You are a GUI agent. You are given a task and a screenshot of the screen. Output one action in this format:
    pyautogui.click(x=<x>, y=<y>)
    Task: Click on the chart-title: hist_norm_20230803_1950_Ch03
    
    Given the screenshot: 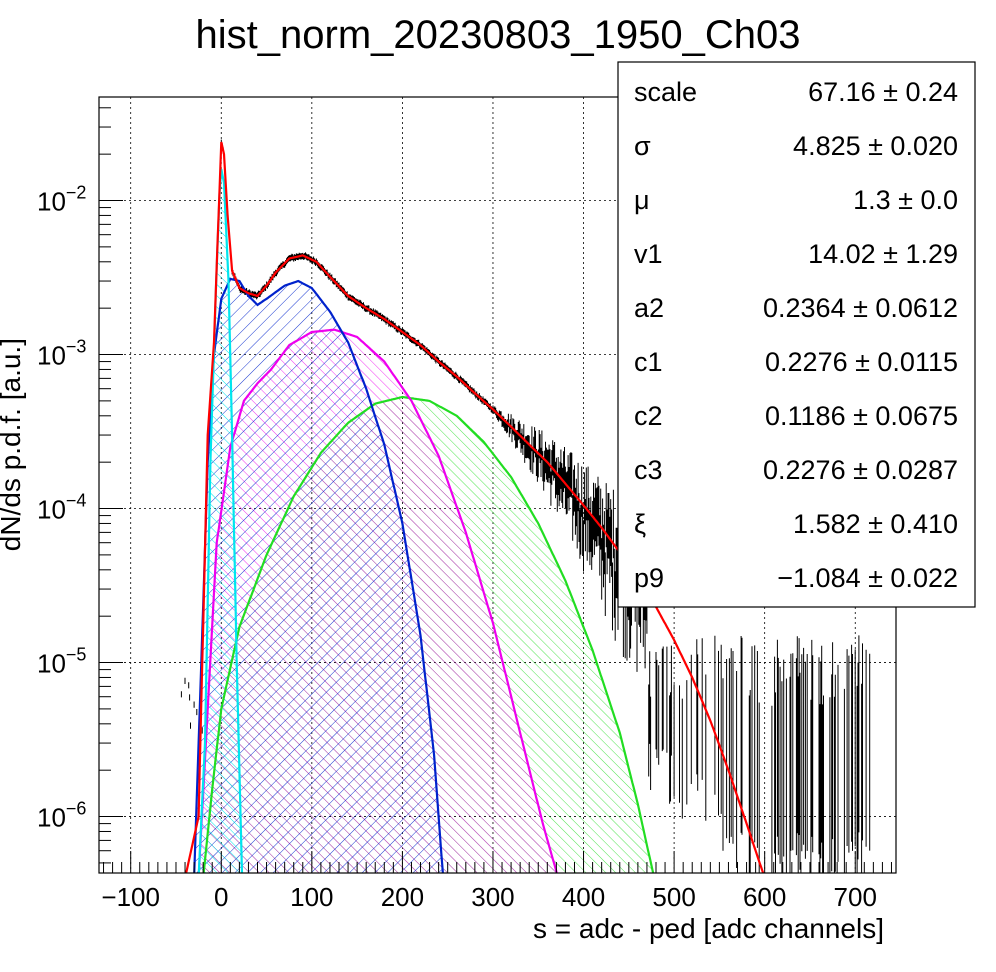 What is the action you would take?
    pyautogui.click(x=498, y=35)
    